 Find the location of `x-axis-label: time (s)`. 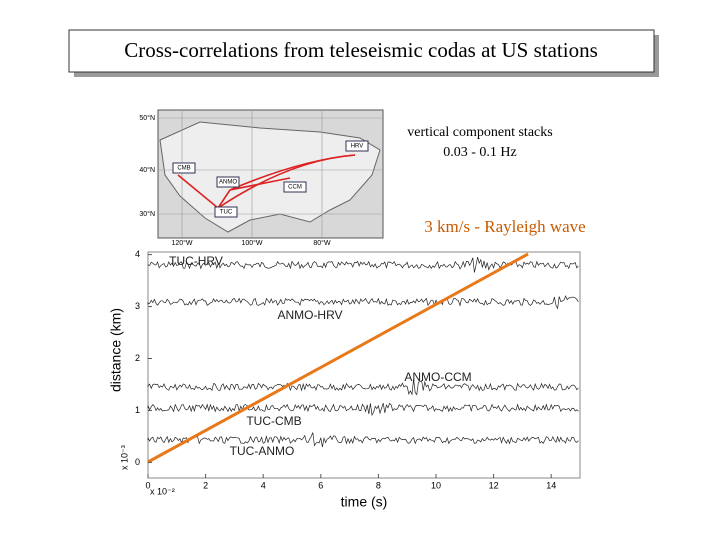

x-axis-label: time (s) is located at coordinates (364, 502).